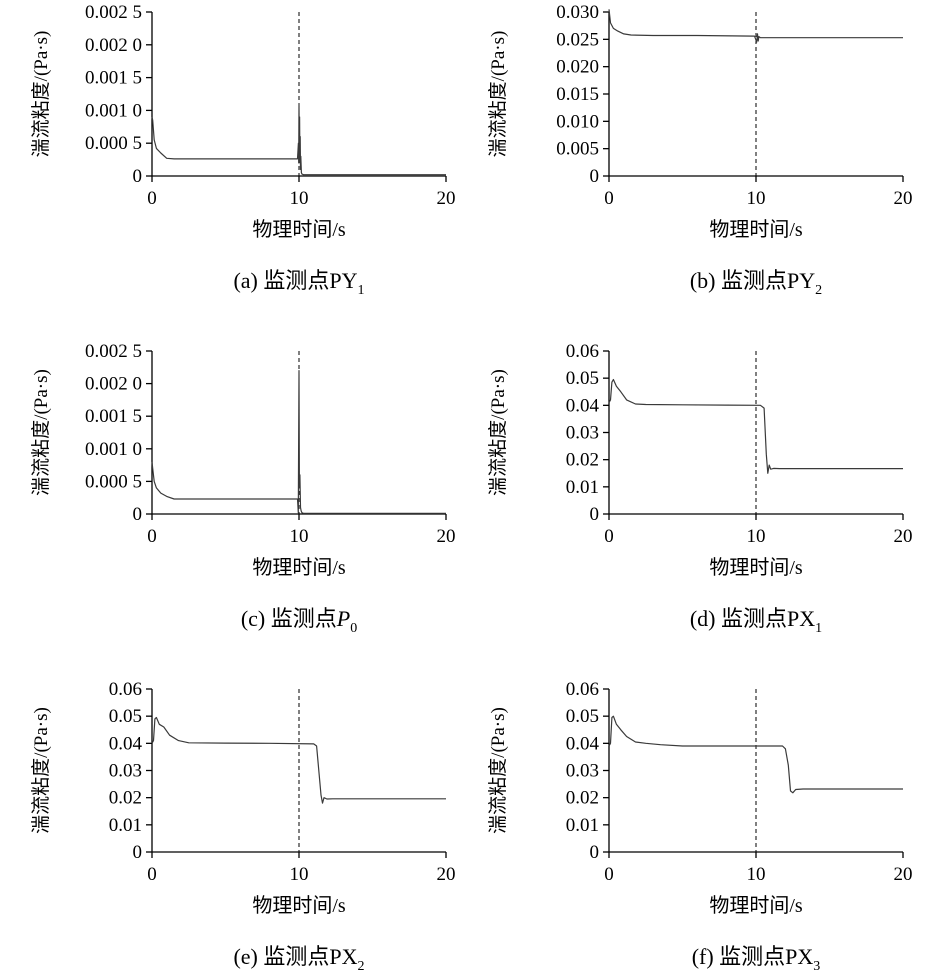 The width and height of the screenshot is (945, 975). What do you see at coordinates (281, 280) in the screenshot?
I see `caption-prefix: (a) 监测点` at bounding box center [281, 280].